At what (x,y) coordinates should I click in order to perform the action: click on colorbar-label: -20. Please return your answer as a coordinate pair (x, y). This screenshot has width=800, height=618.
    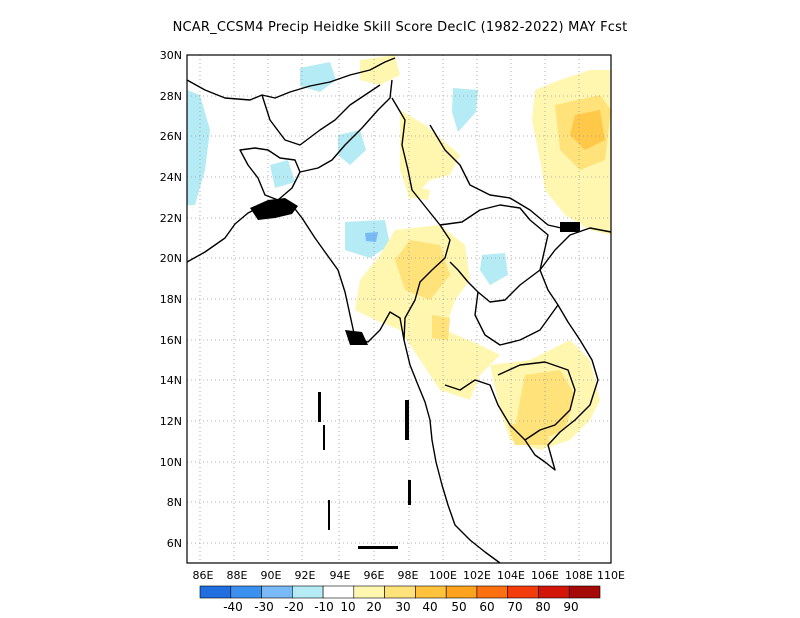
    Looking at the image, I should click on (294, 607).